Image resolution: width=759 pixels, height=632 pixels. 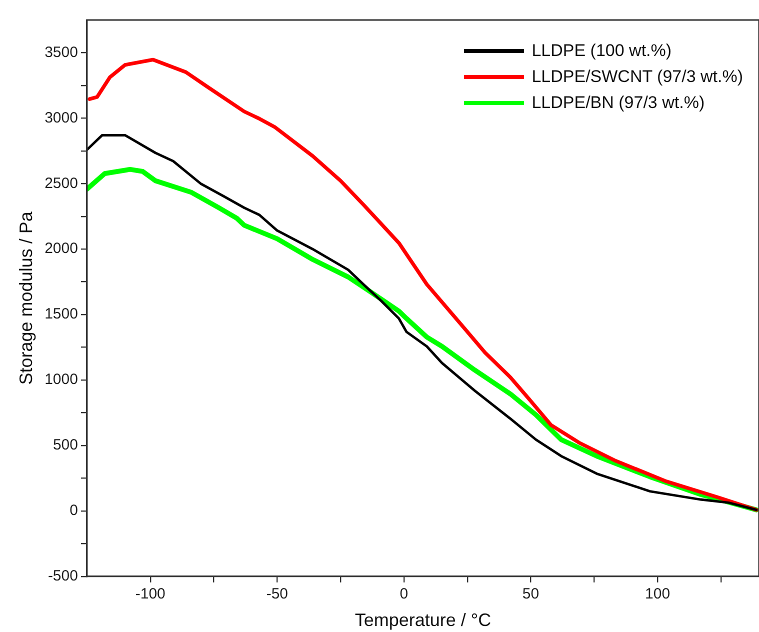 I want to click on y-tick-label: 2000, so click(x=61, y=249).